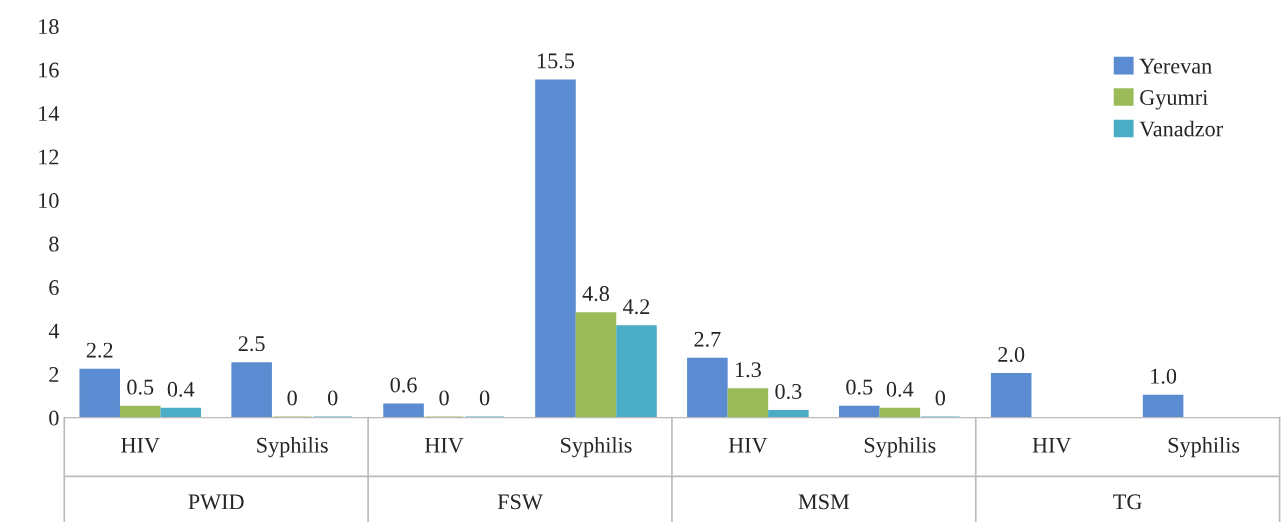  Describe the element at coordinates (824, 502) in the screenshot. I see `text: MSM` at that location.